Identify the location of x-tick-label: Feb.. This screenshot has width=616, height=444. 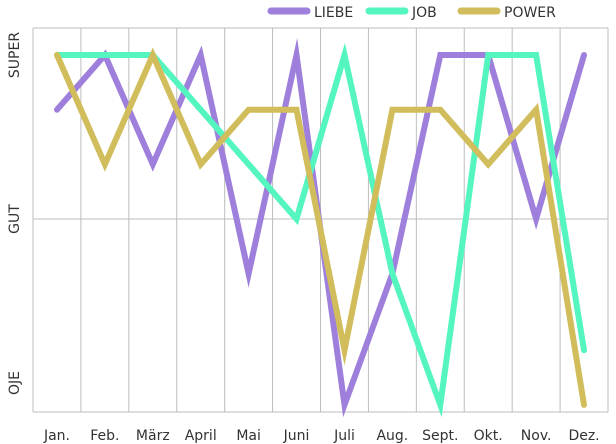
(104, 436).